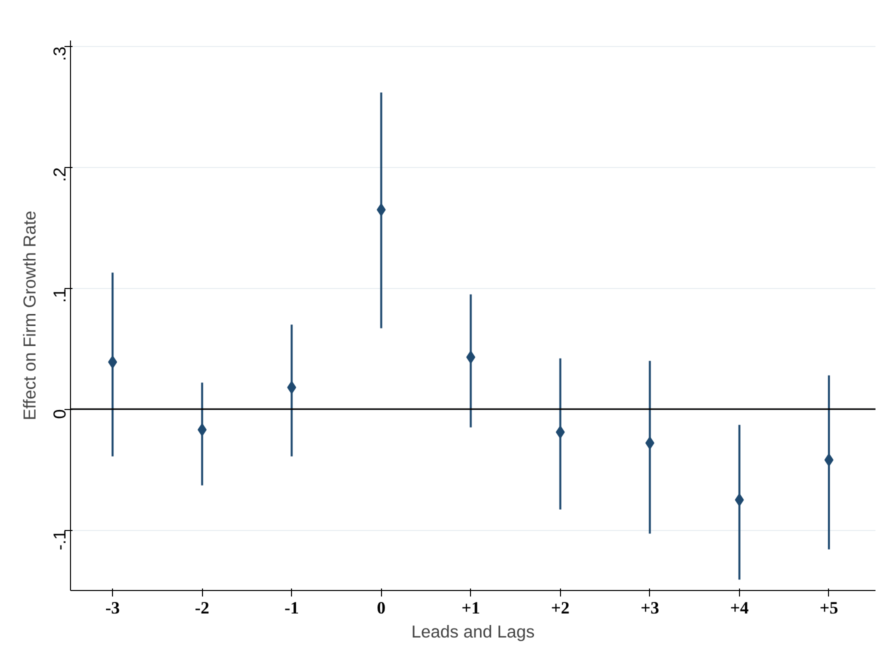 The image size is (893, 657). I want to click on y-tick-label: 0, so click(60, 414).